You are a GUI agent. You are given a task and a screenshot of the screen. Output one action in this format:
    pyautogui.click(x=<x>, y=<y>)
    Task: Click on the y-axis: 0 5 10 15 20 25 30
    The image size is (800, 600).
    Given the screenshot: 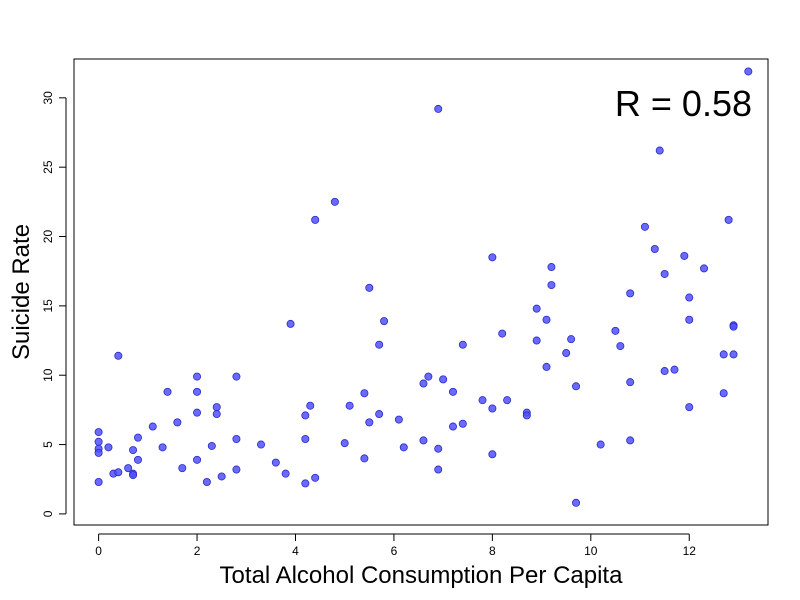 What is the action you would take?
    pyautogui.click(x=54, y=304)
    